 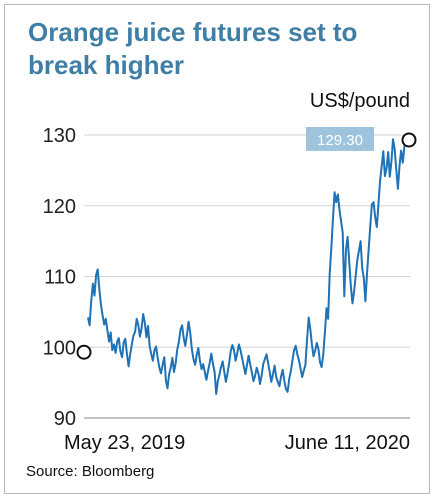 What do you see at coordinates (65, 419) in the screenshot?
I see `y-tick-label: 90` at bounding box center [65, 419].